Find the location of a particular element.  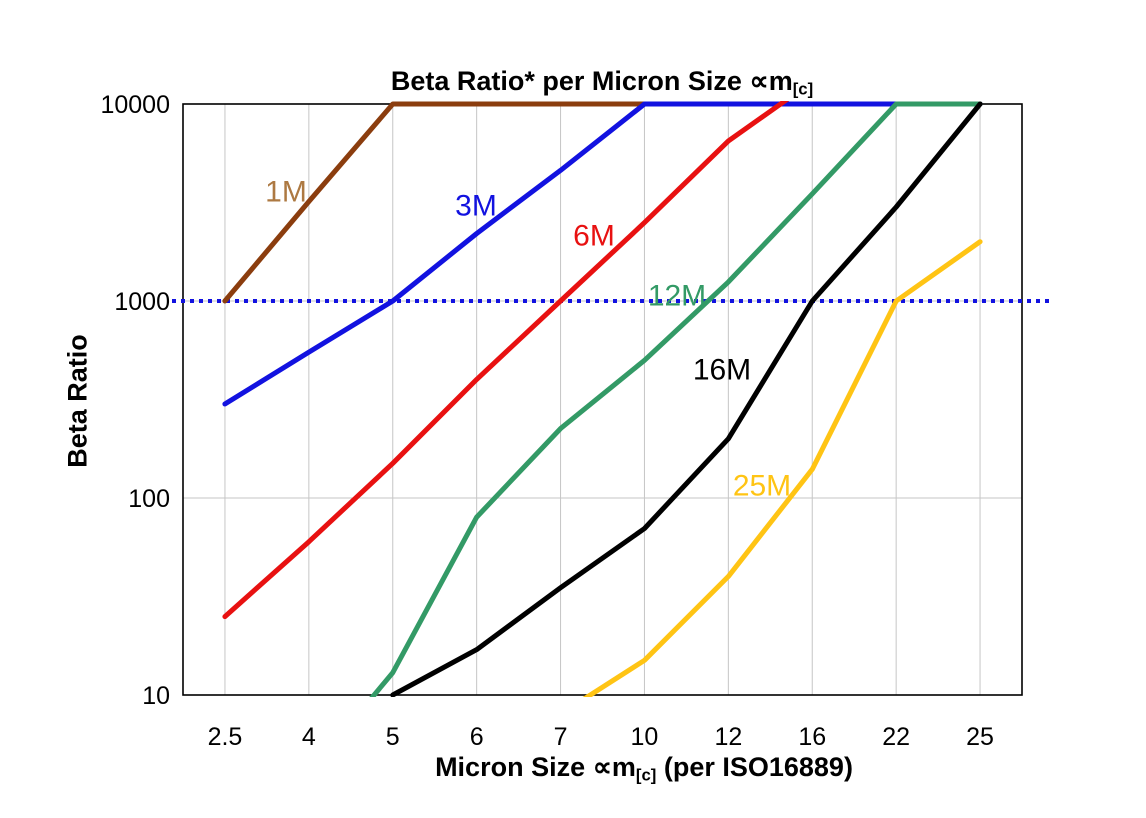

series-label-25m: 25M is located at coordinates (762, 486).